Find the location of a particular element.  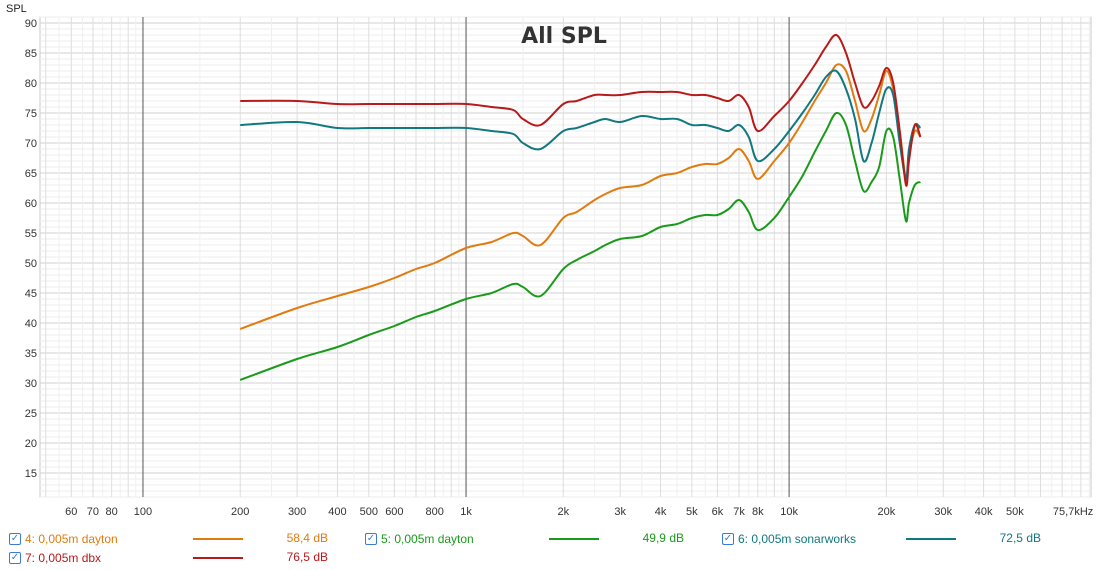

x-tick-label: 4k is located at coordinates (661, 512).